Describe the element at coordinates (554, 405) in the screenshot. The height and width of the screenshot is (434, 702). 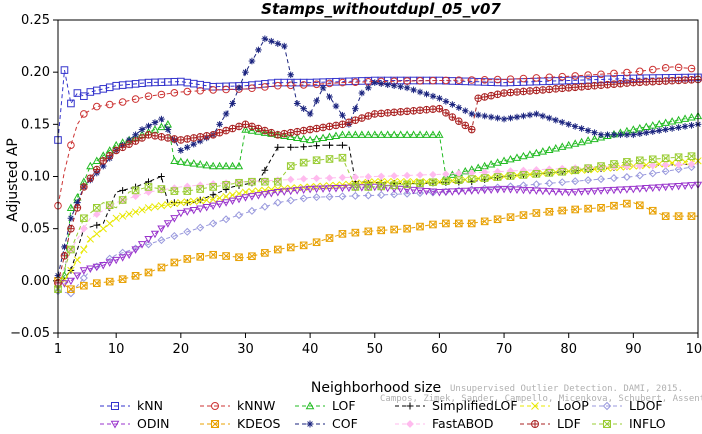
I see `legend-item-loop: LoOP` at that location.